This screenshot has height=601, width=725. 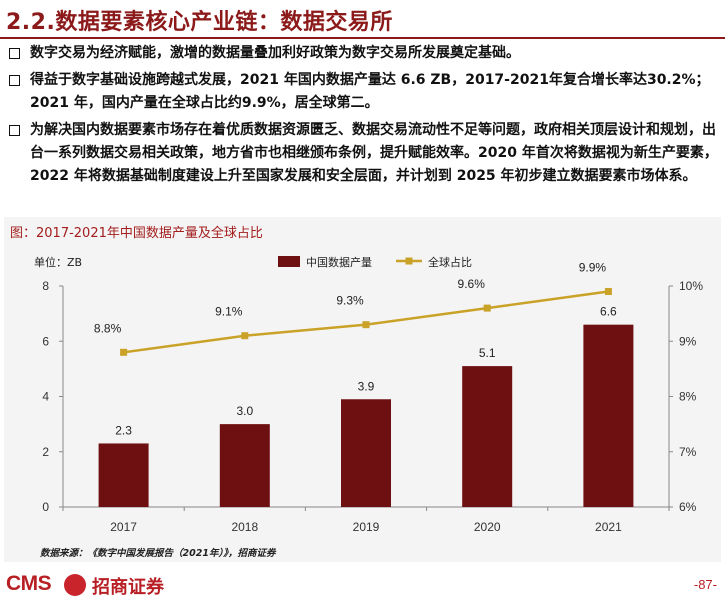 What do you see at coordinates (450, 262) in the screenshot?
I see `legend-line-label: 全球占比` at bounding box center [450, 262].